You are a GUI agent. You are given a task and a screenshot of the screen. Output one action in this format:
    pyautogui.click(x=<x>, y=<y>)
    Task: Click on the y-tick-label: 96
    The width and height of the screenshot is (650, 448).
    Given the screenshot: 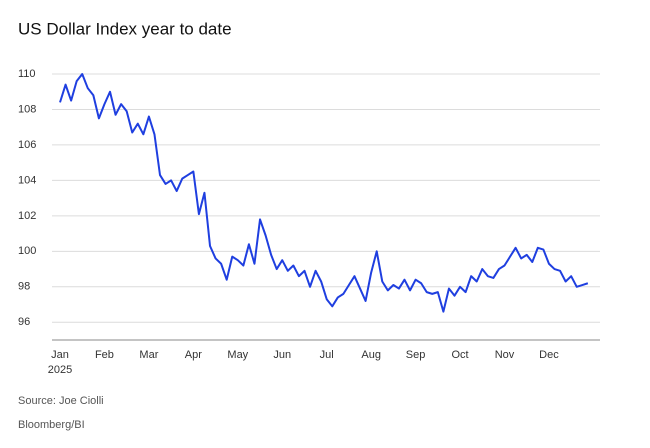 What is the action you would take?
    pyautogui.click(x=24, y=322)
    